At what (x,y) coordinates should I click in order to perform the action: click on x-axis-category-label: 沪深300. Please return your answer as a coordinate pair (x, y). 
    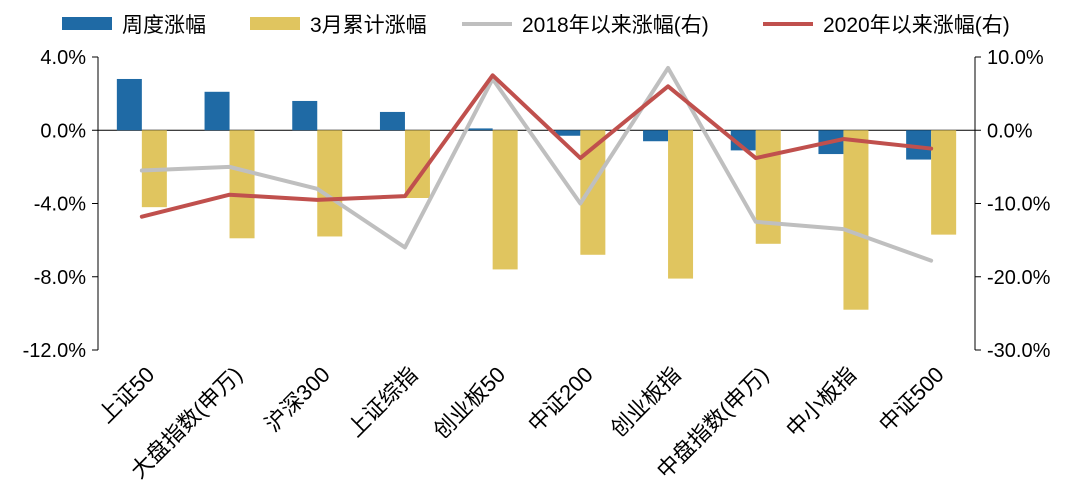
    Looking at the image, I should click on (297, 399).